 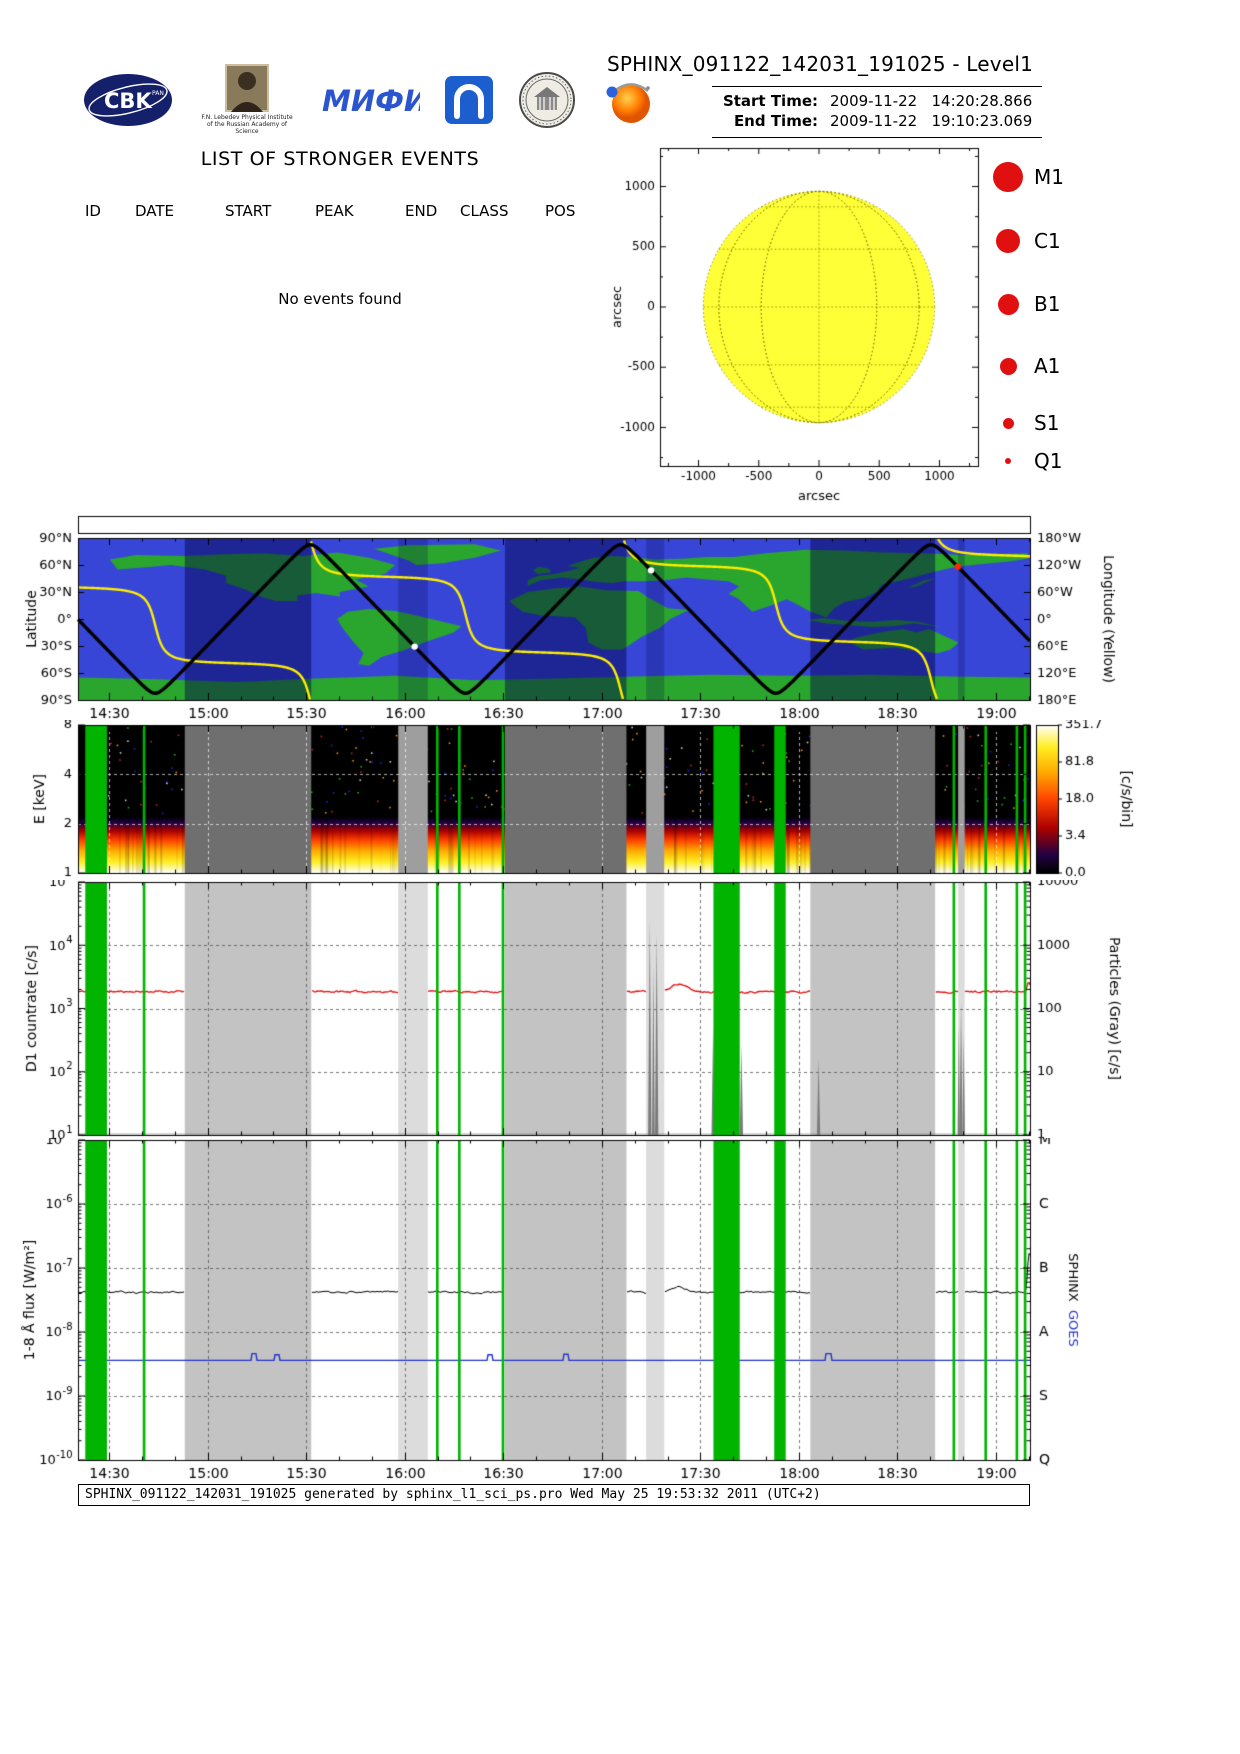 I want to click on seal-icon, so click(x=547, y=99).